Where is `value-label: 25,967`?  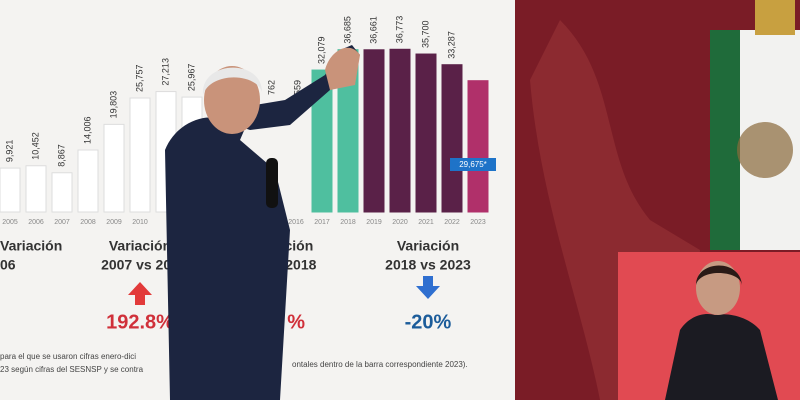
value-label: 25,967 is located at coordinates (191, 78).